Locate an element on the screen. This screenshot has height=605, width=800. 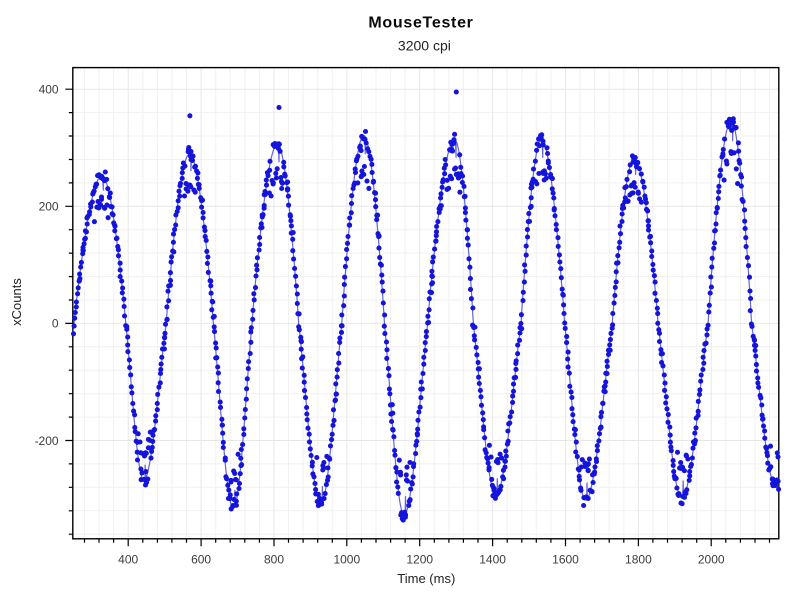
svg-text: MouseTester is located at coordinates (420, 22).